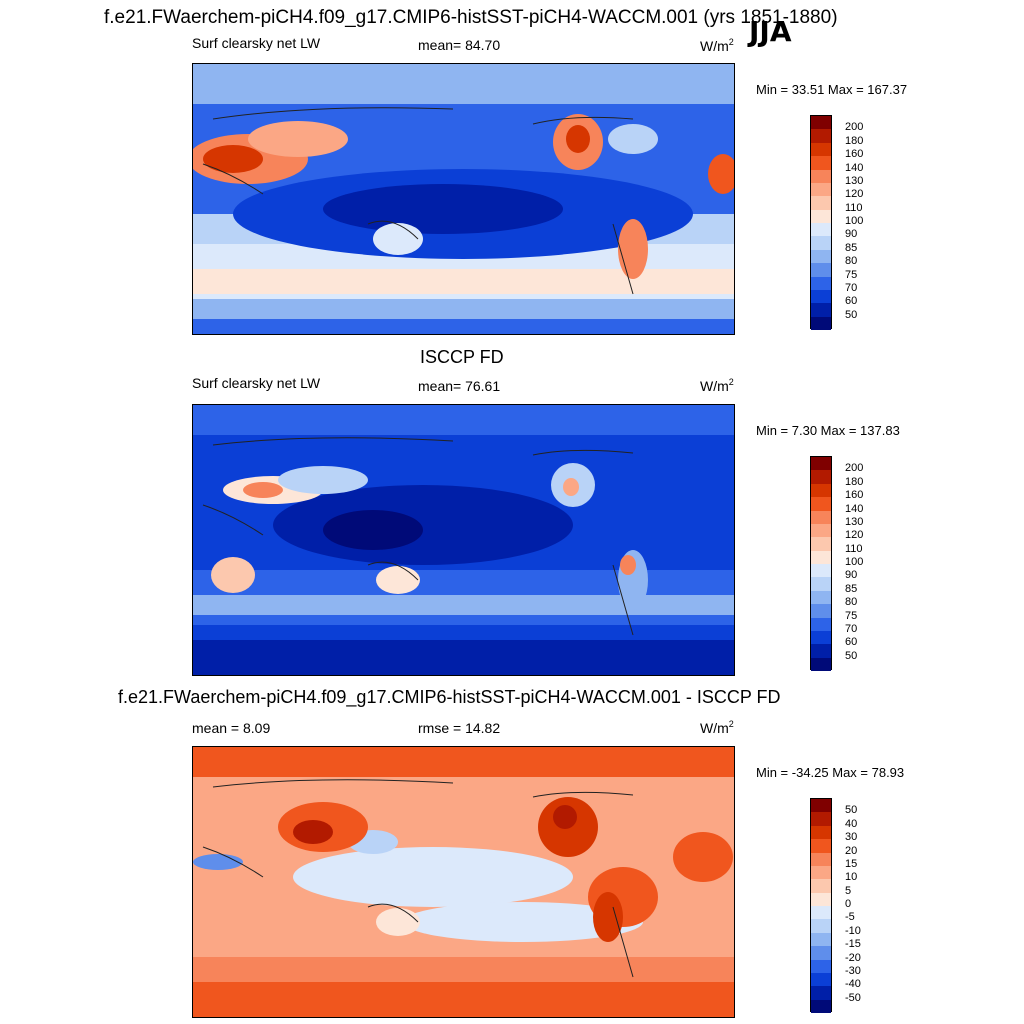 Image resolution: width=1024 pixels, height=1024 pixels. Describe the element at coordinates (717, 385) in the screenshot. I see `middle-units-label: W/m2` at that location.